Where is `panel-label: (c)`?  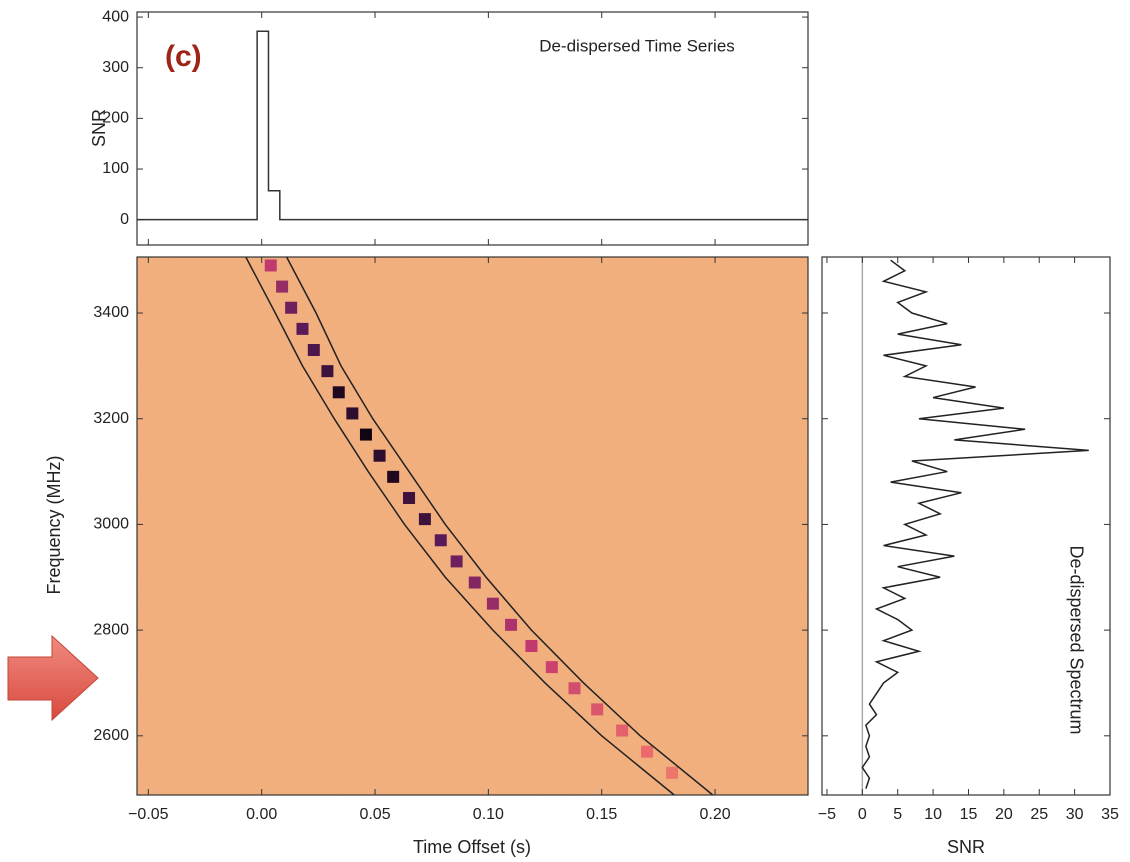 panel-label: (c) is located at coordinates (183, 56).